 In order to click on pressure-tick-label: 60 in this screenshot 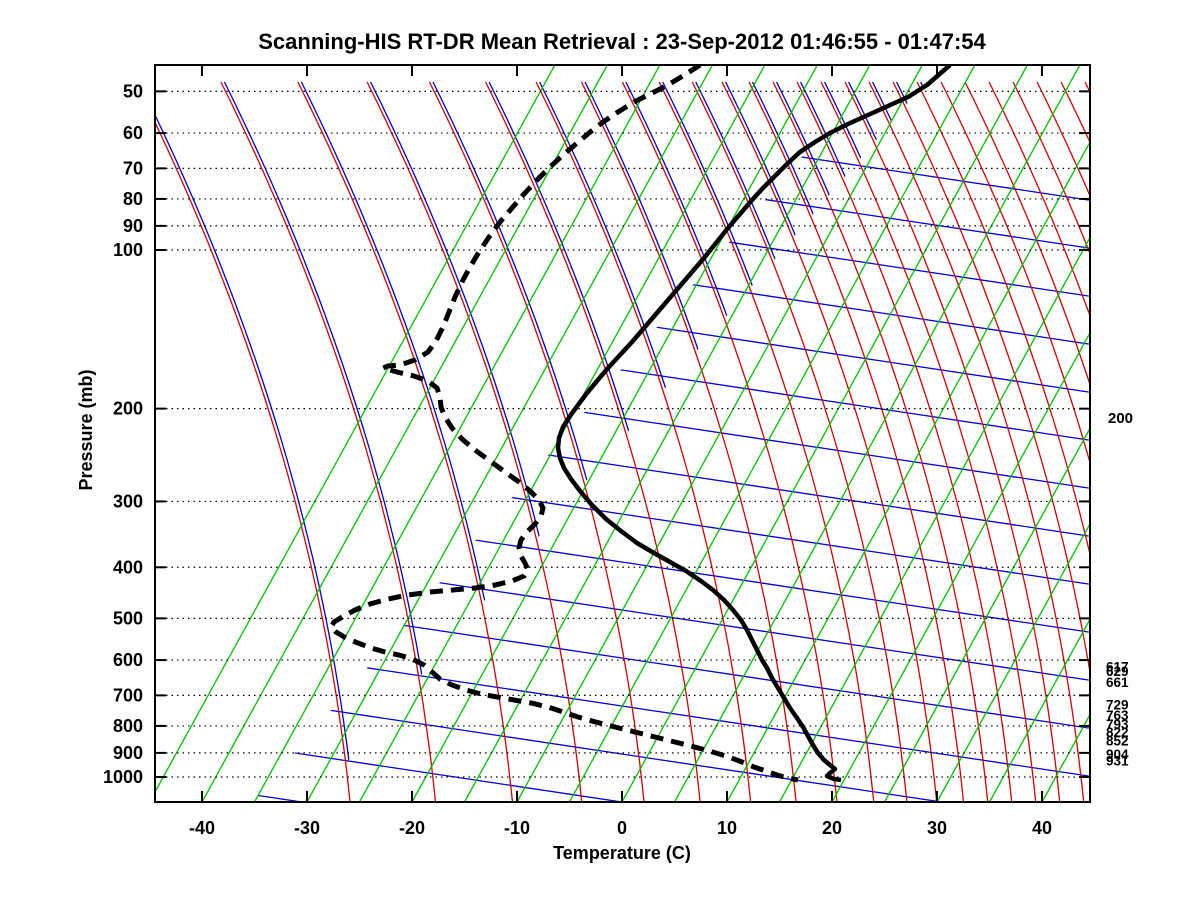, I will do `click(133, 133)`.